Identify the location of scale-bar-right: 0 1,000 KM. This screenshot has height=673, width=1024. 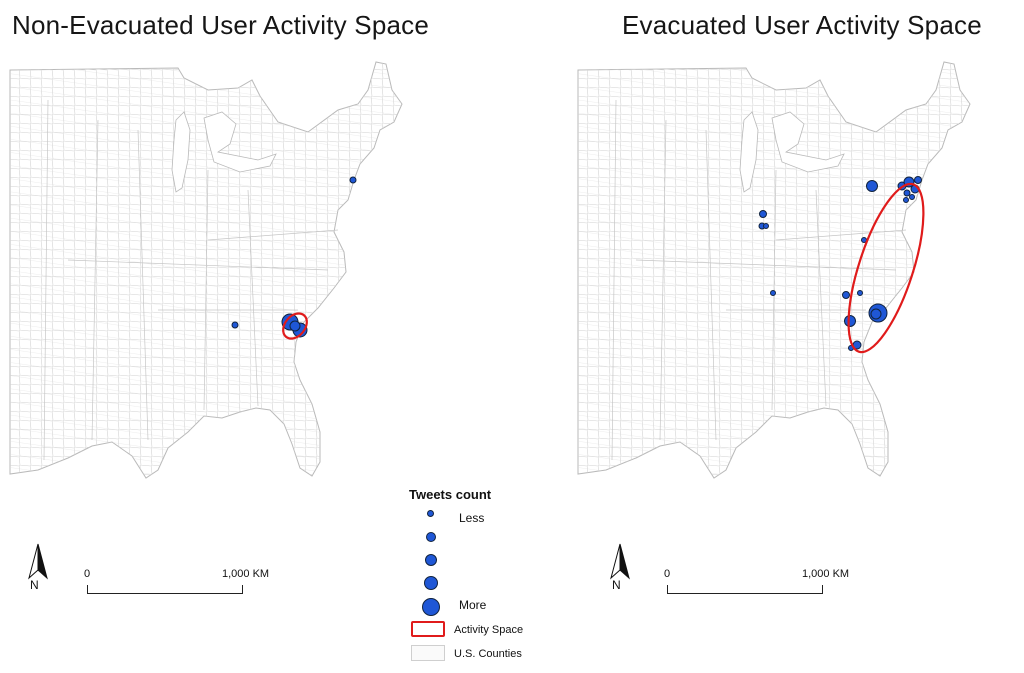
(755, 583).